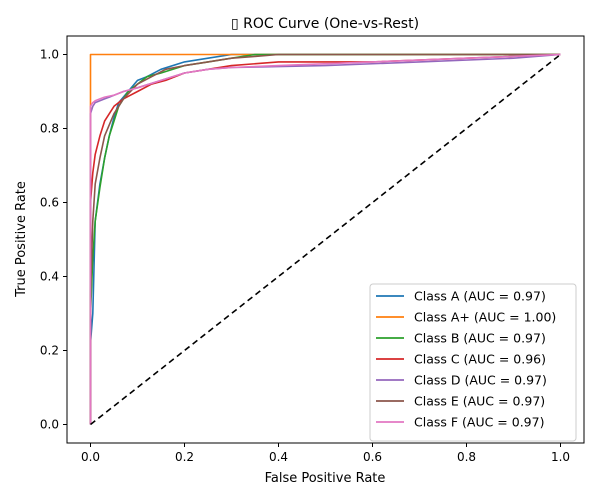 This screenshot has width=600, height=500. I want to click on legend-box, so click(473, 362).